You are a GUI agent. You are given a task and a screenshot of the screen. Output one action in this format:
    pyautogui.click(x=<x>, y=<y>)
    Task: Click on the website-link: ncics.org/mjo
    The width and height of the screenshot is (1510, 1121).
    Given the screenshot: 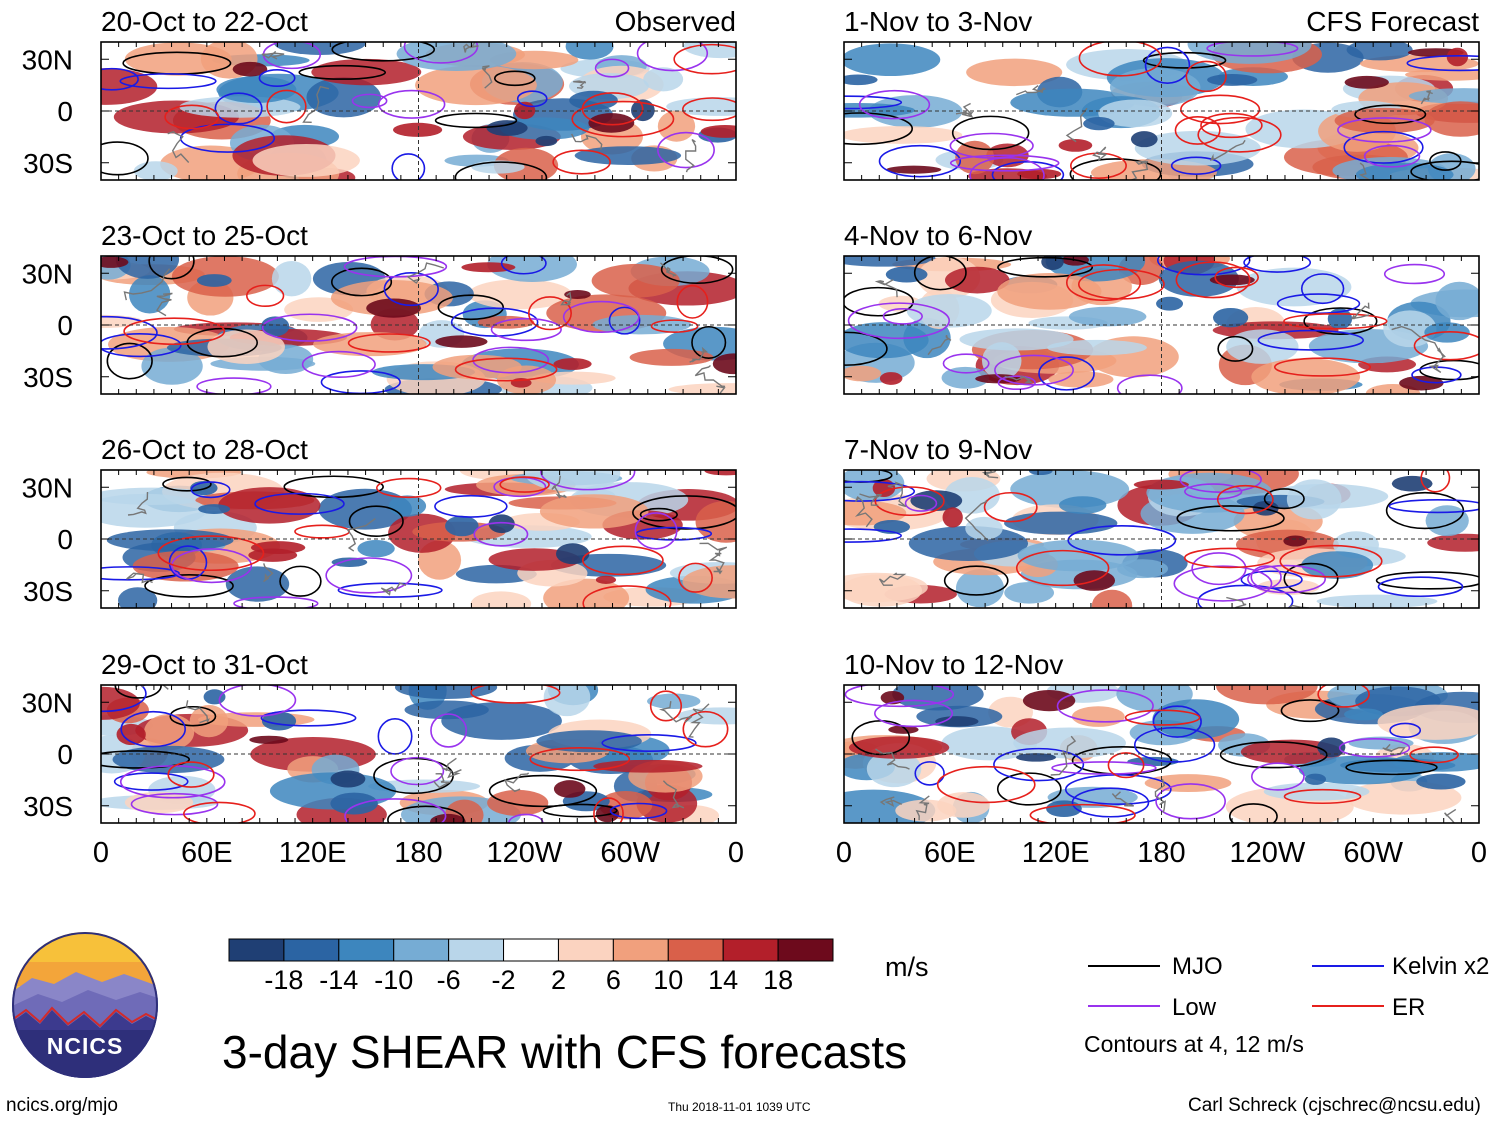 What is the action you would take?
    pyautogui.click(x=62, y=1105)
    